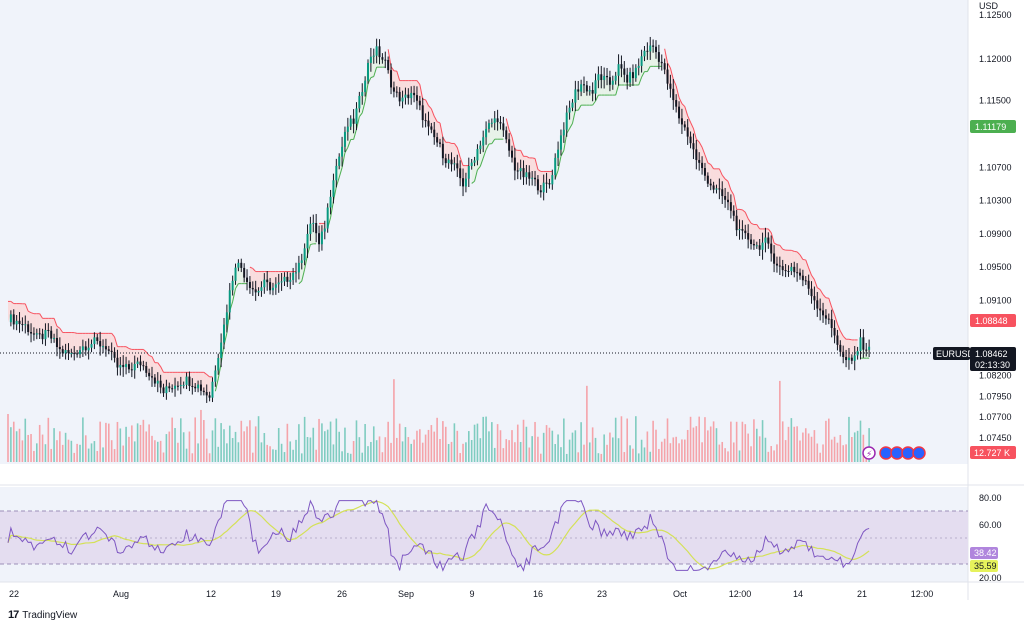 This screenshot has width=1024, height=629. What do you see at coordinates (954, 353) in the screenshot?
I see `symbol-tag: EURUSD` at bounding box center [954, 353].